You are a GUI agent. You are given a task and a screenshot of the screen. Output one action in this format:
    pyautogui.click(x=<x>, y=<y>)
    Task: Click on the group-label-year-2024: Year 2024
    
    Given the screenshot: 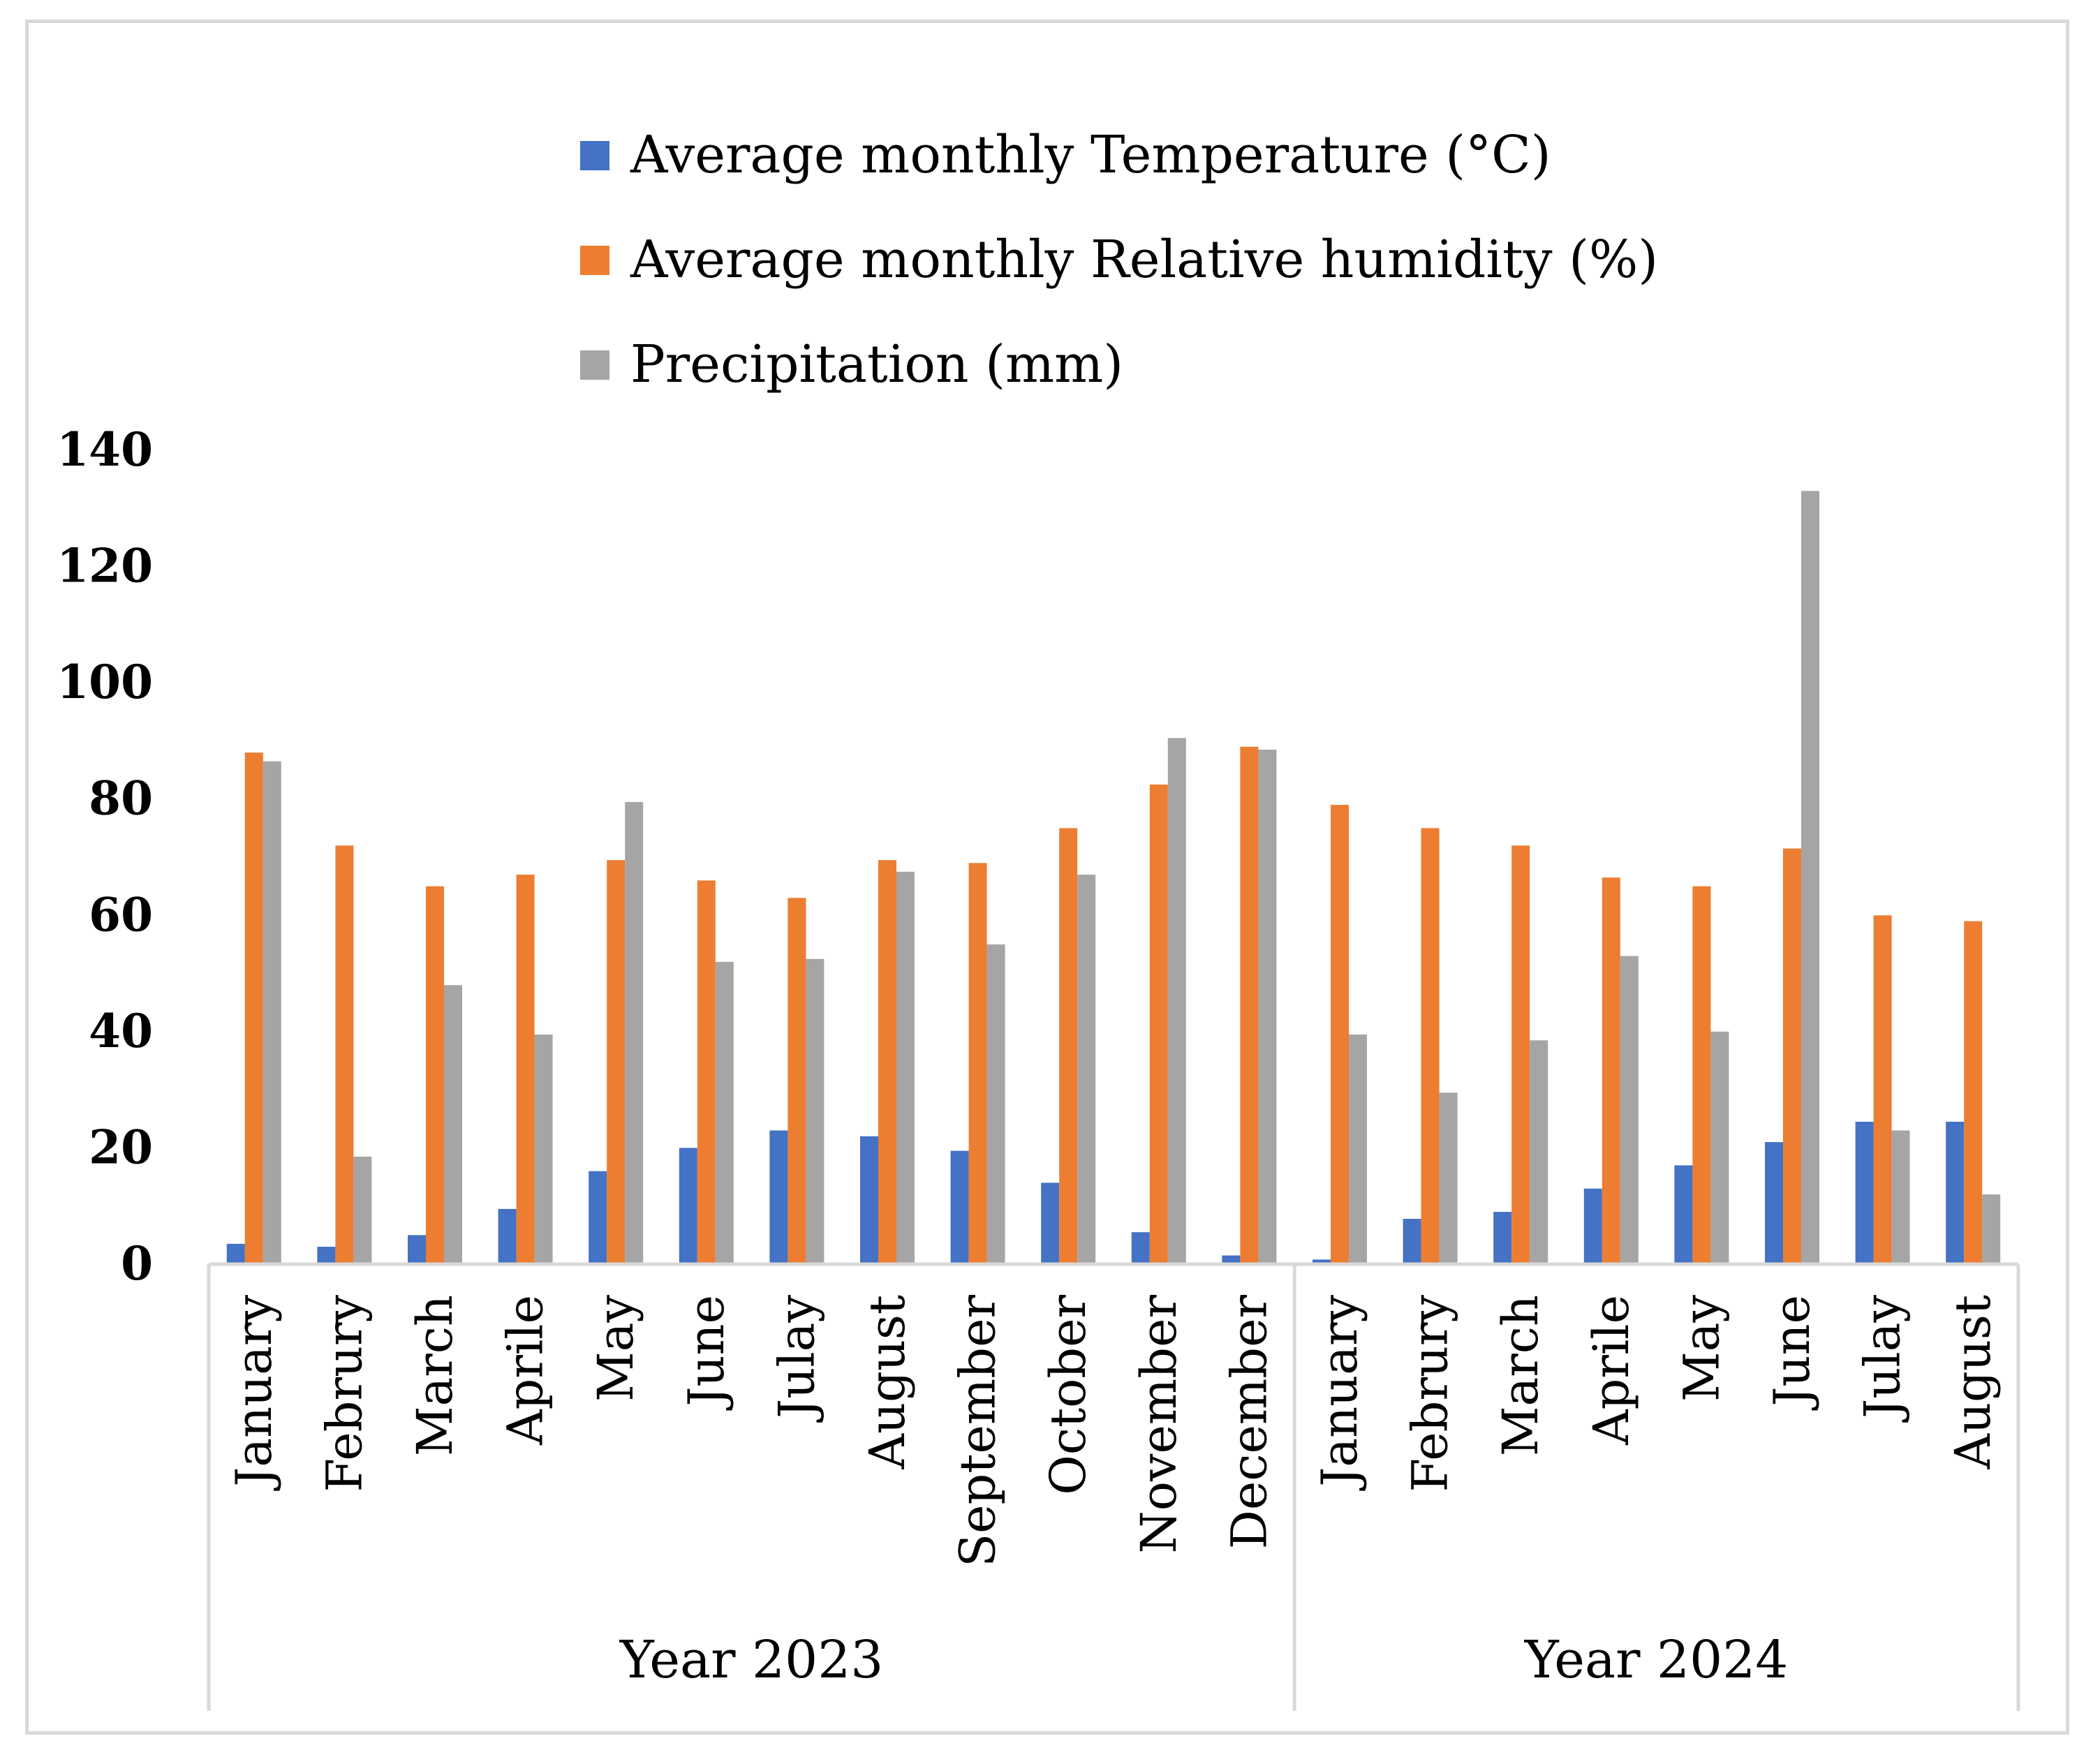 What is the action you would take?
    pyautogui.click(x=1656, y=1660)
    